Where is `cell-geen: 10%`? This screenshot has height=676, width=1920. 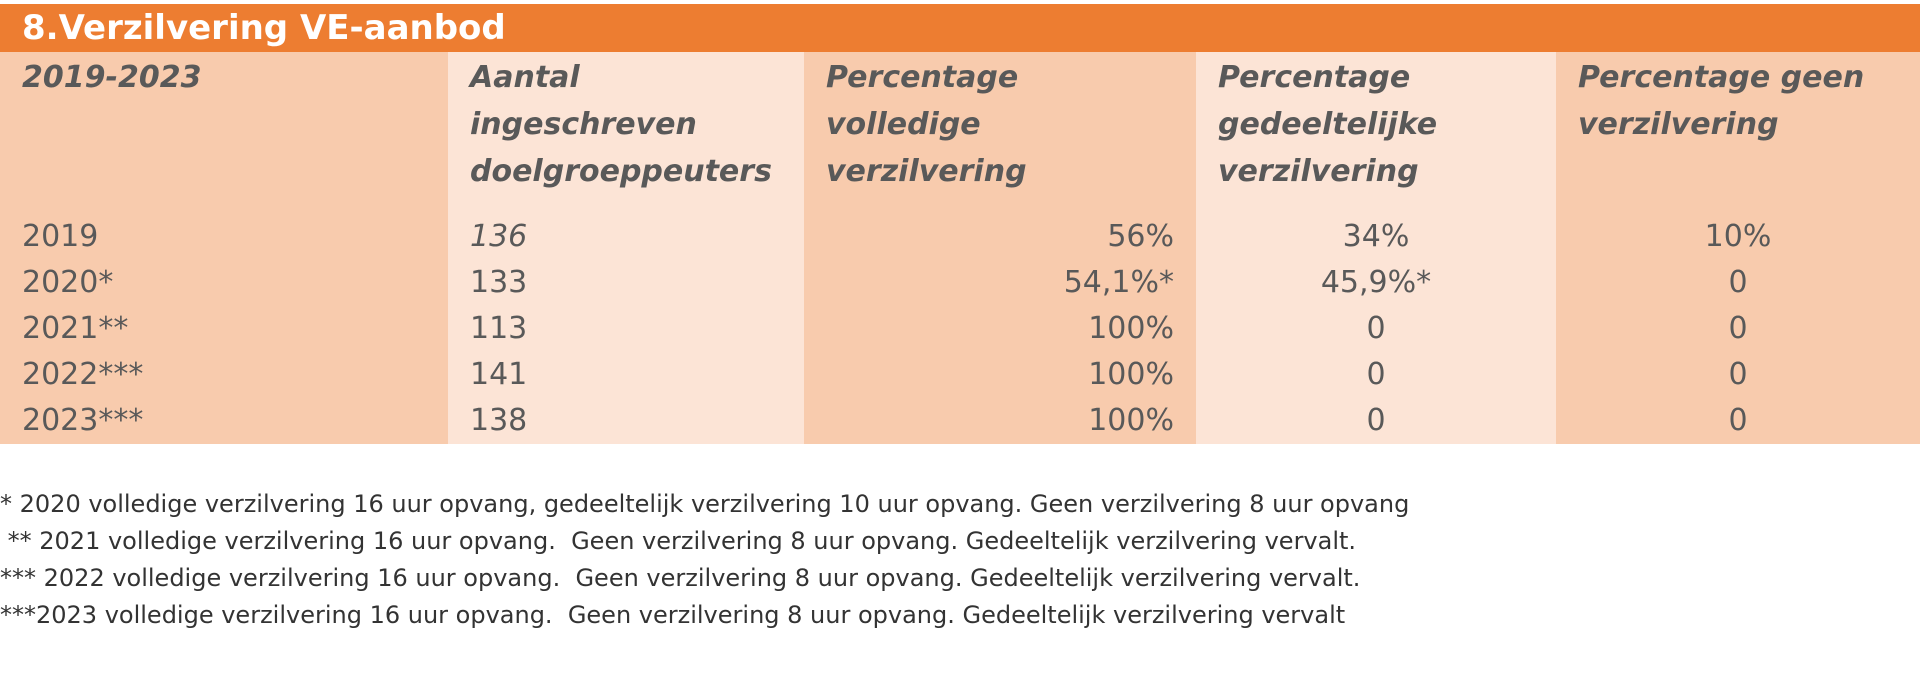
cell-geen: 10% is located at coordinates (1738, 237).